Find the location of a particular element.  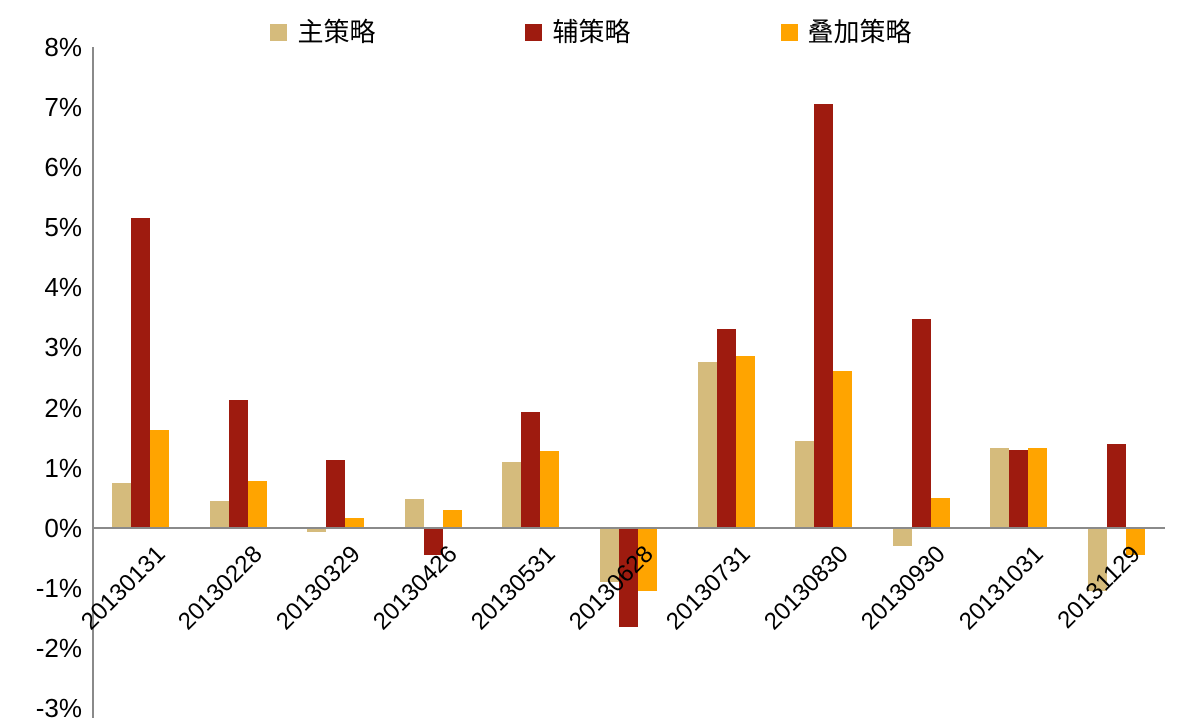

y-axis-labels: 8% 7% 6% 5% 4% 3% 2% 1% 0% -1% -2% -3% is located at coordinates (41, 377).